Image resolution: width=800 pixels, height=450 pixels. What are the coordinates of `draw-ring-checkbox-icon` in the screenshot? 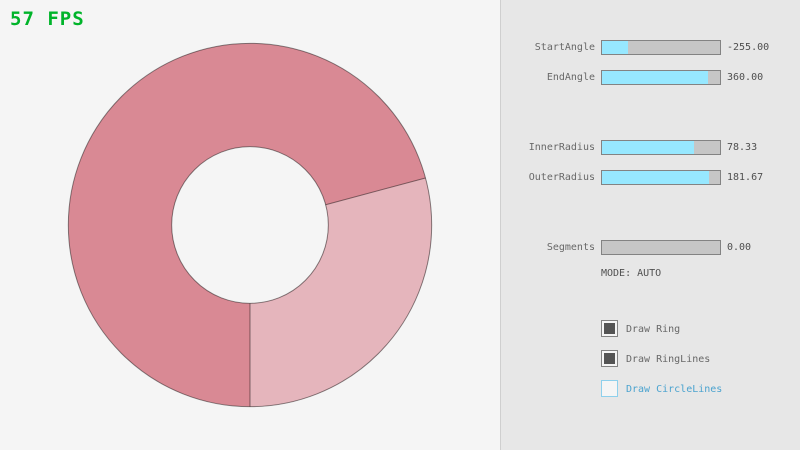 It's located at (609, 328).